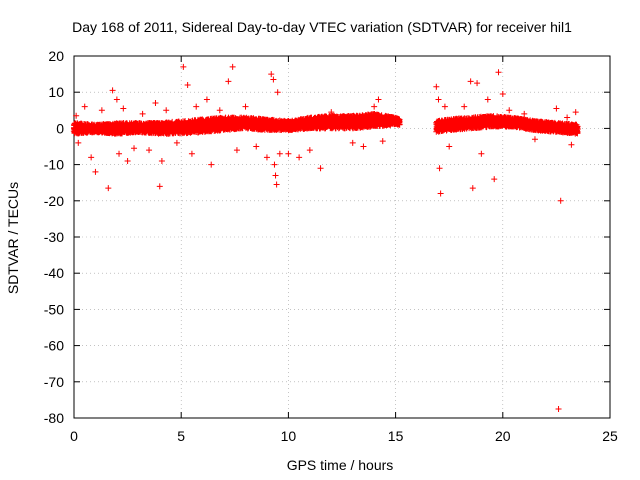  Describe the element at coordinates (54, 346) in the screenshot. I see `y-tick-label: -60` at that location.